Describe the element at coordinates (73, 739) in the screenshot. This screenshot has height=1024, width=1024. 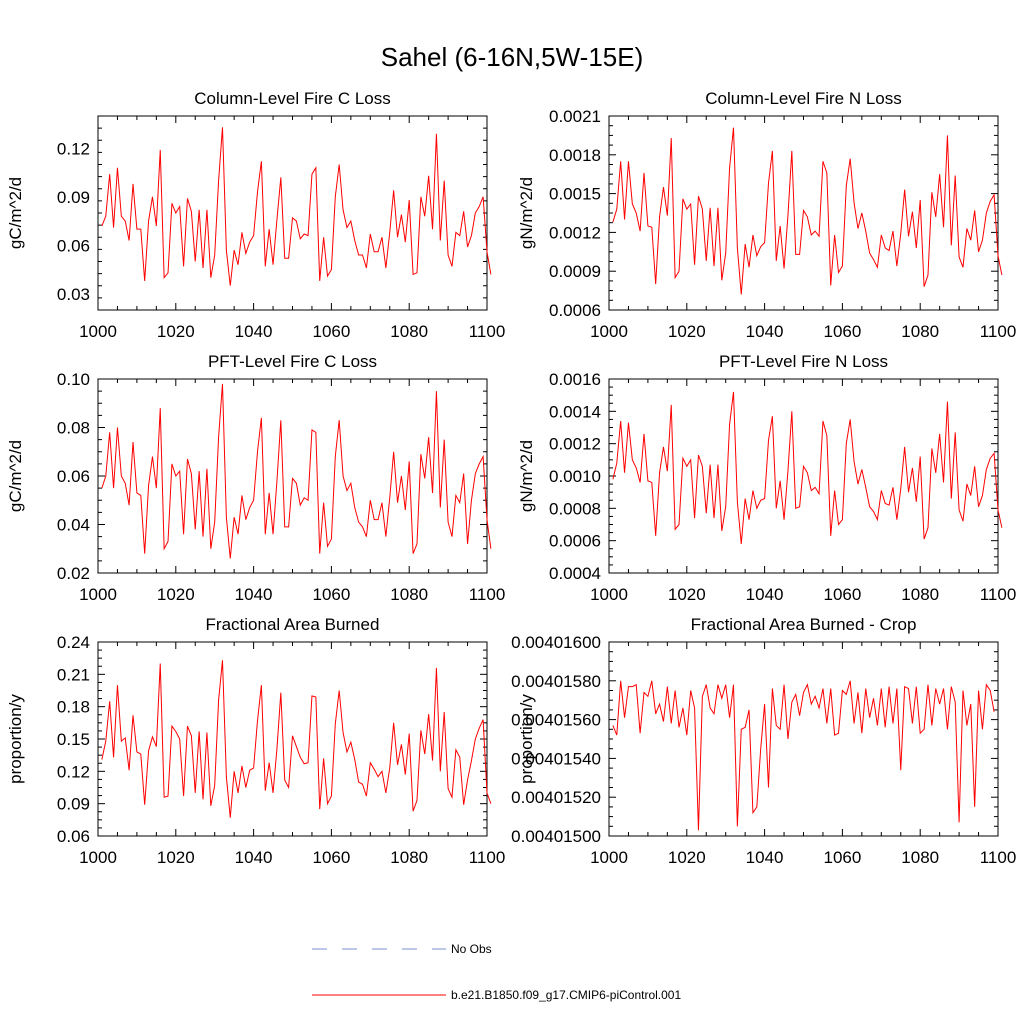
I see `y-tick-label: 0.15` at that location.